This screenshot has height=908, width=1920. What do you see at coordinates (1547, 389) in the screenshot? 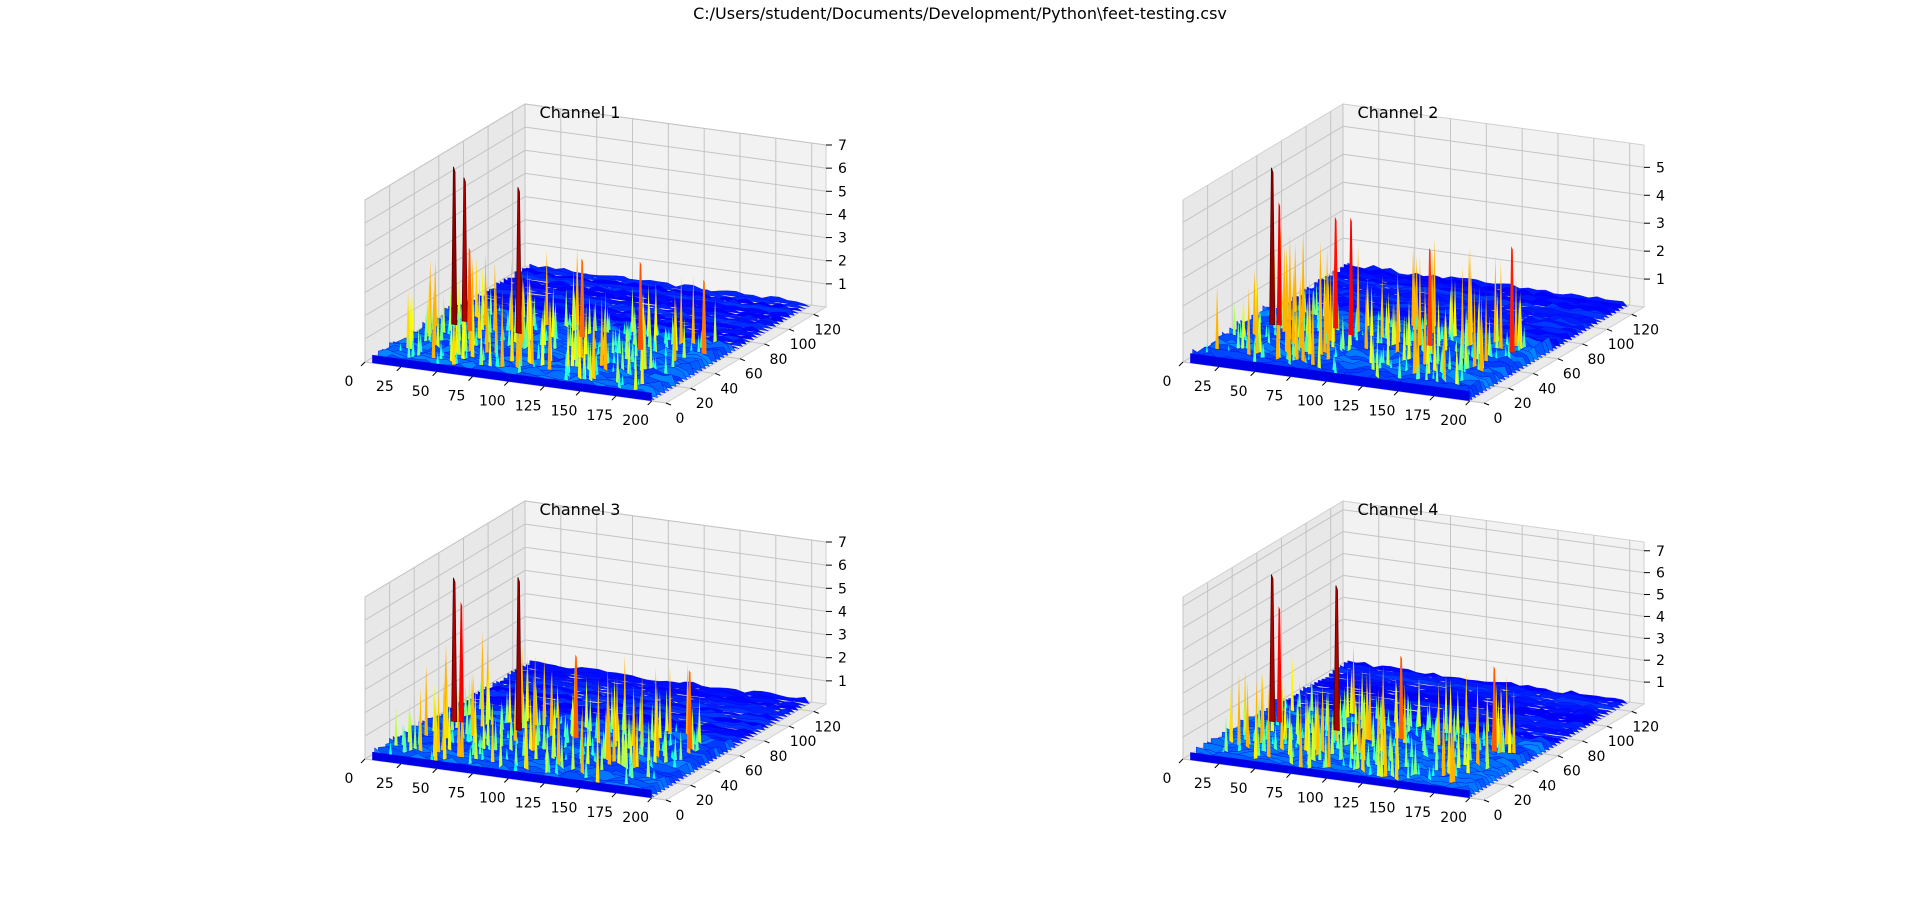
I see `y-tick-label: 40` at bounding box center [1547, 389].